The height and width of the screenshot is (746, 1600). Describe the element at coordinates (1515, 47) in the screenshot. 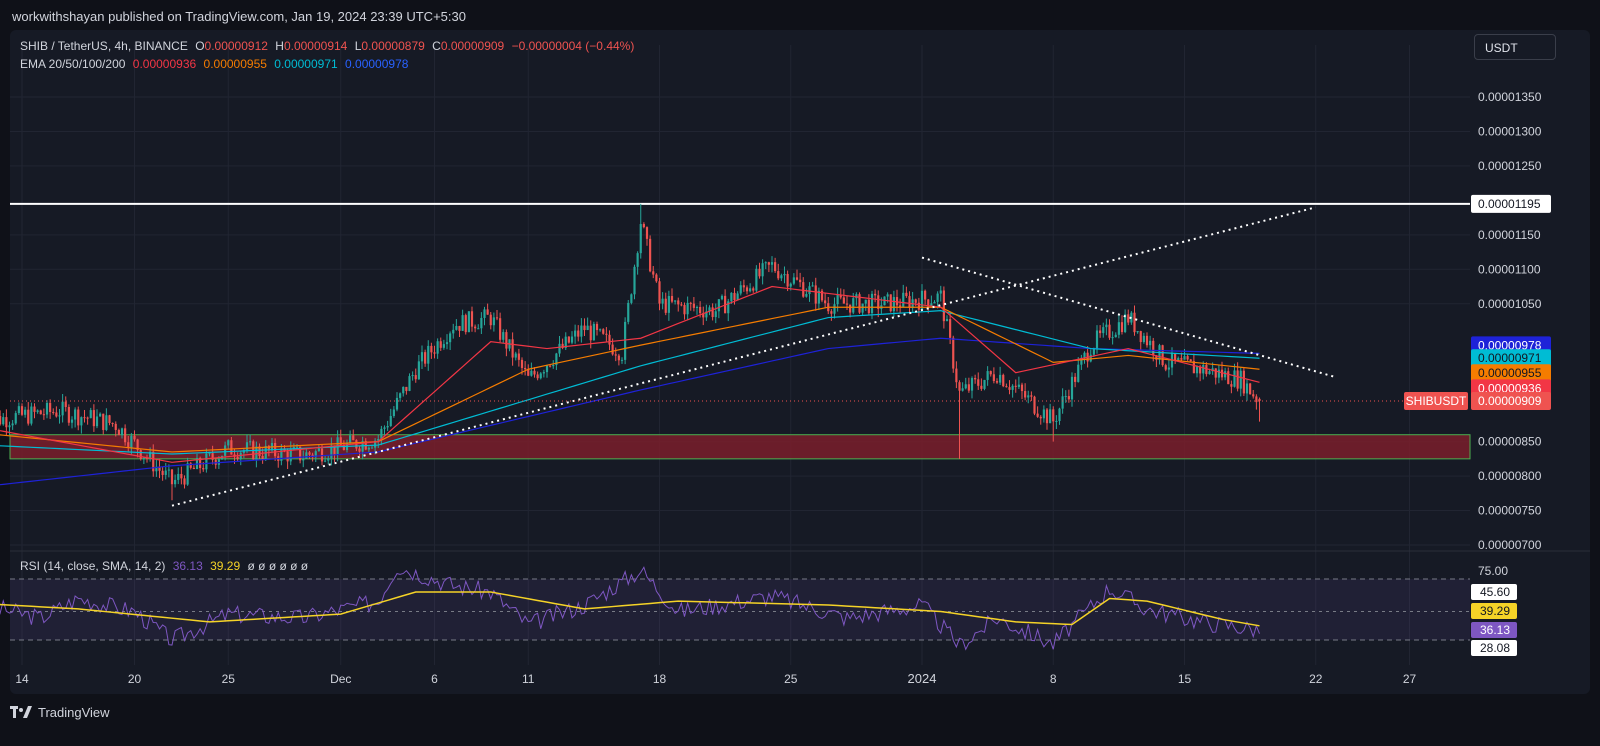

I see `currency-unit-button: USDT` at that location.